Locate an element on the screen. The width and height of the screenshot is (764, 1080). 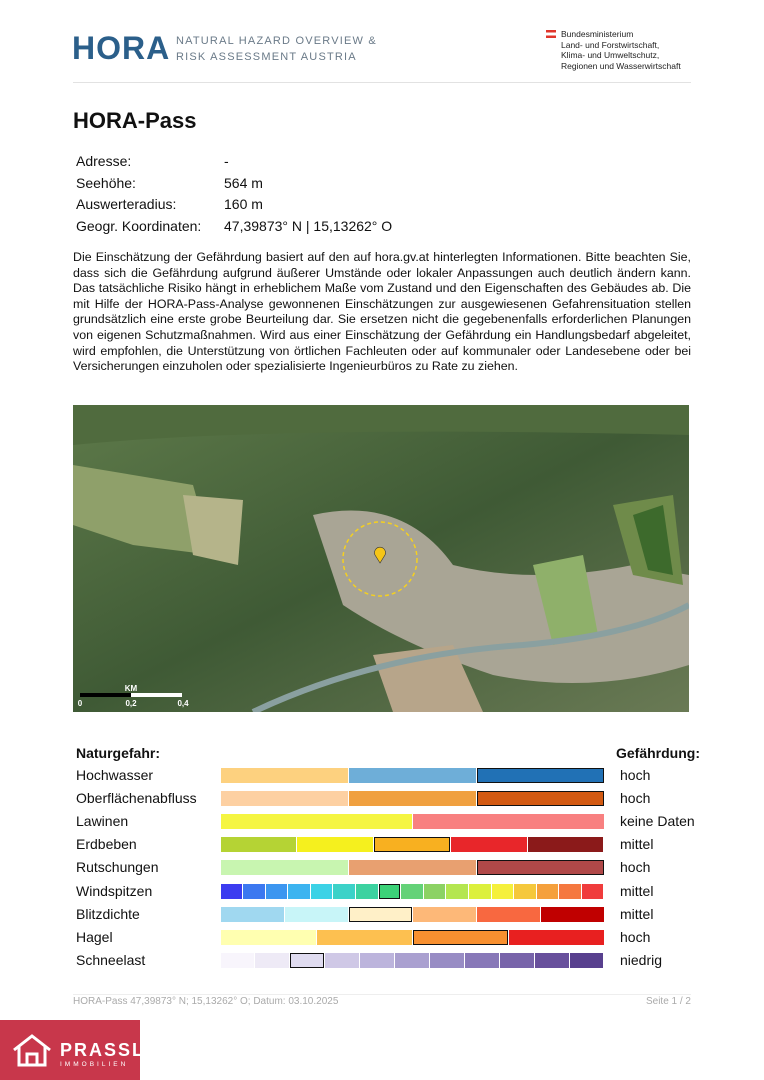
info-value: 160 m is located at coordinates (243, 204).